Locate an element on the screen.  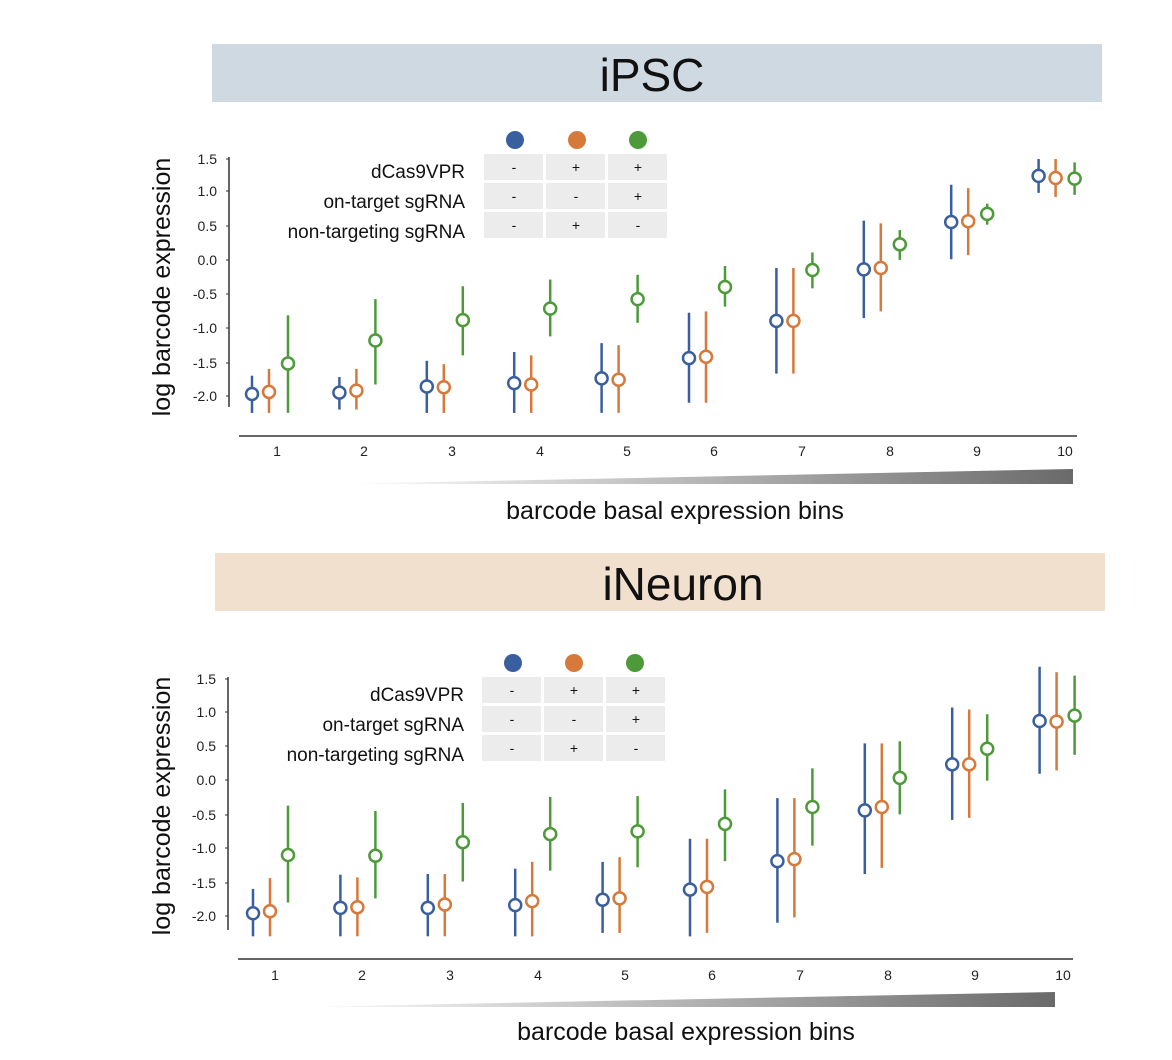
row-label-non-targeting-sgrna: non-targeting sgRNA is located at coordinates (376, 755).